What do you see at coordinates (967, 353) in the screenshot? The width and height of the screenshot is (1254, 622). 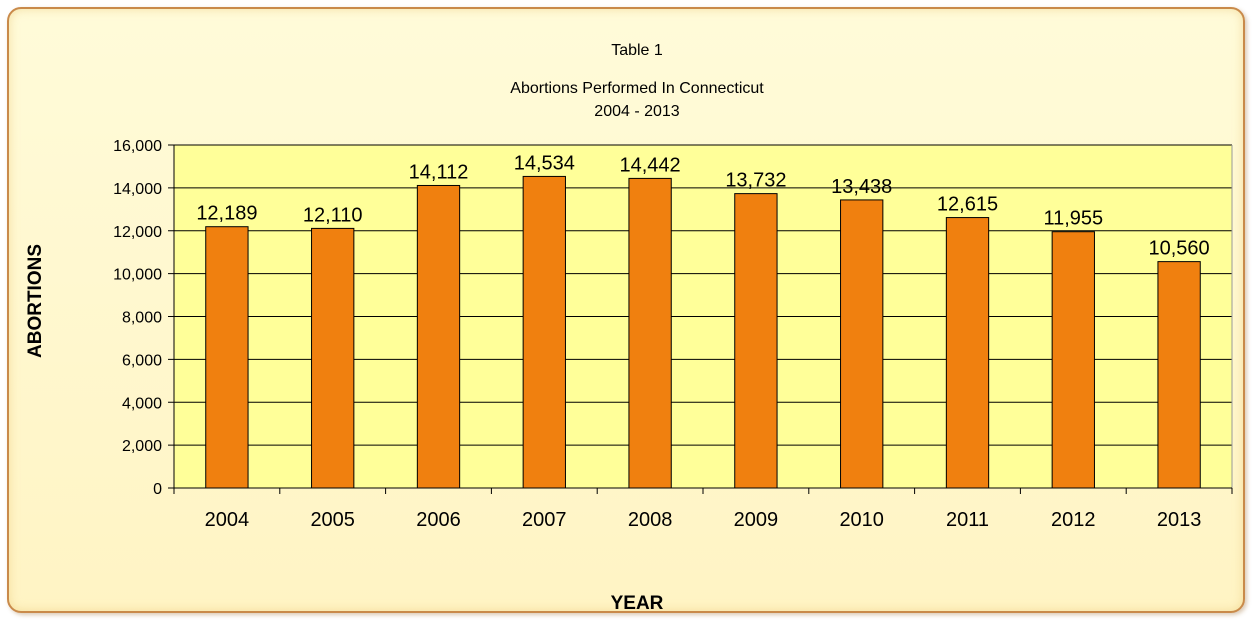 I see `bar-2011` at bounding box center [967, 353].